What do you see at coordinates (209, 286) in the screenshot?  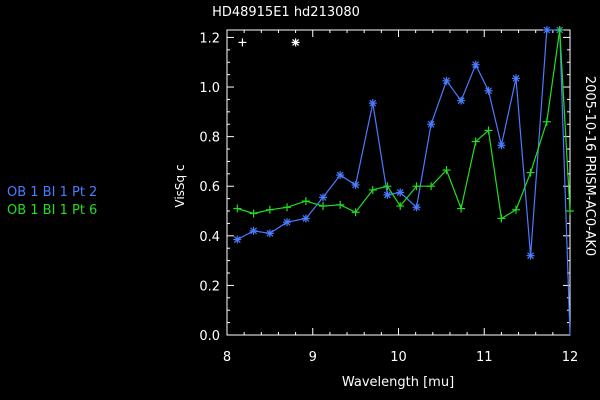 I see `y-tick-label: 0.2` at bounding box center [209, 286].